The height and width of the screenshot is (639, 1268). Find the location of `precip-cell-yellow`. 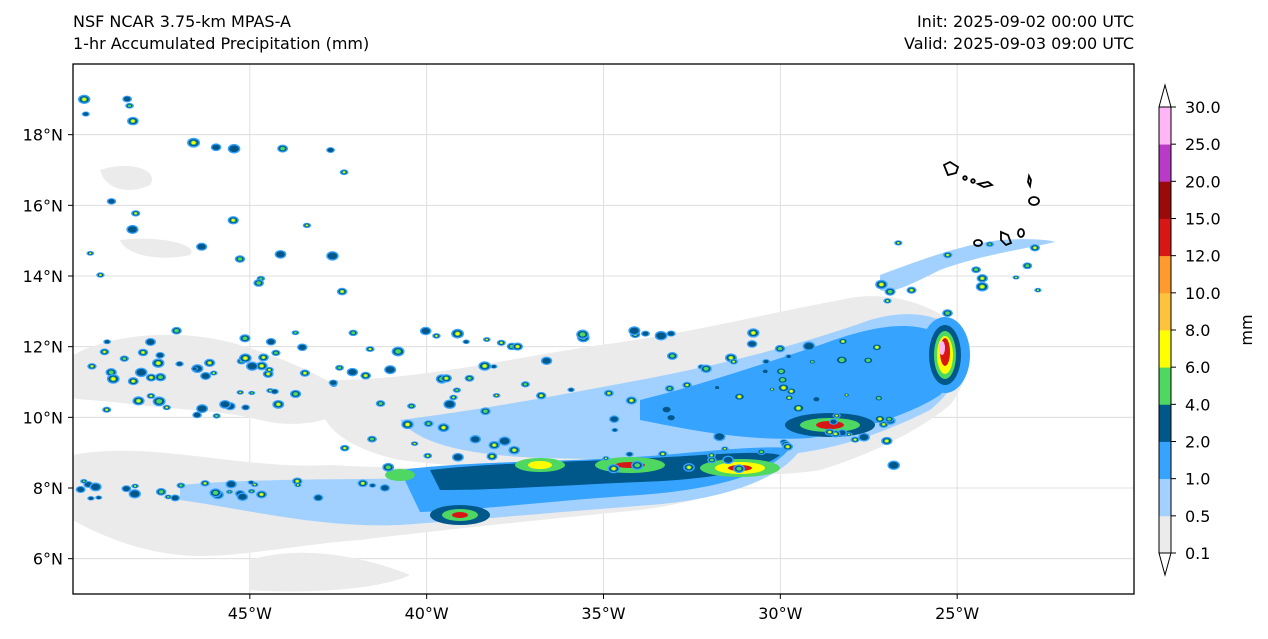

precip-cell-yellow is located at coordinates (540, 465).